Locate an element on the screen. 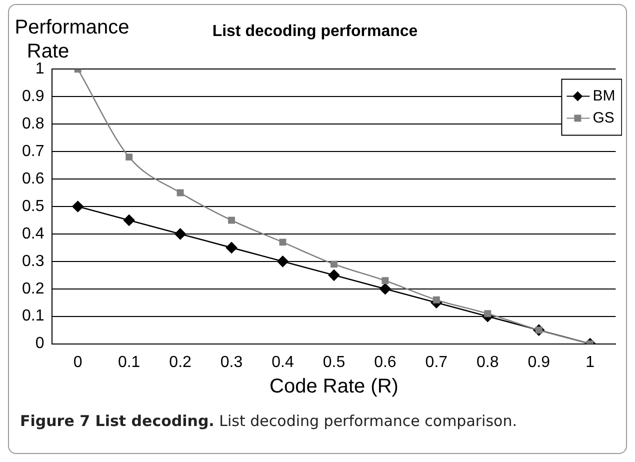 This screenshot has width=635, height=462. x-tick-label: 0.8 is located at coordinates (487, 362).